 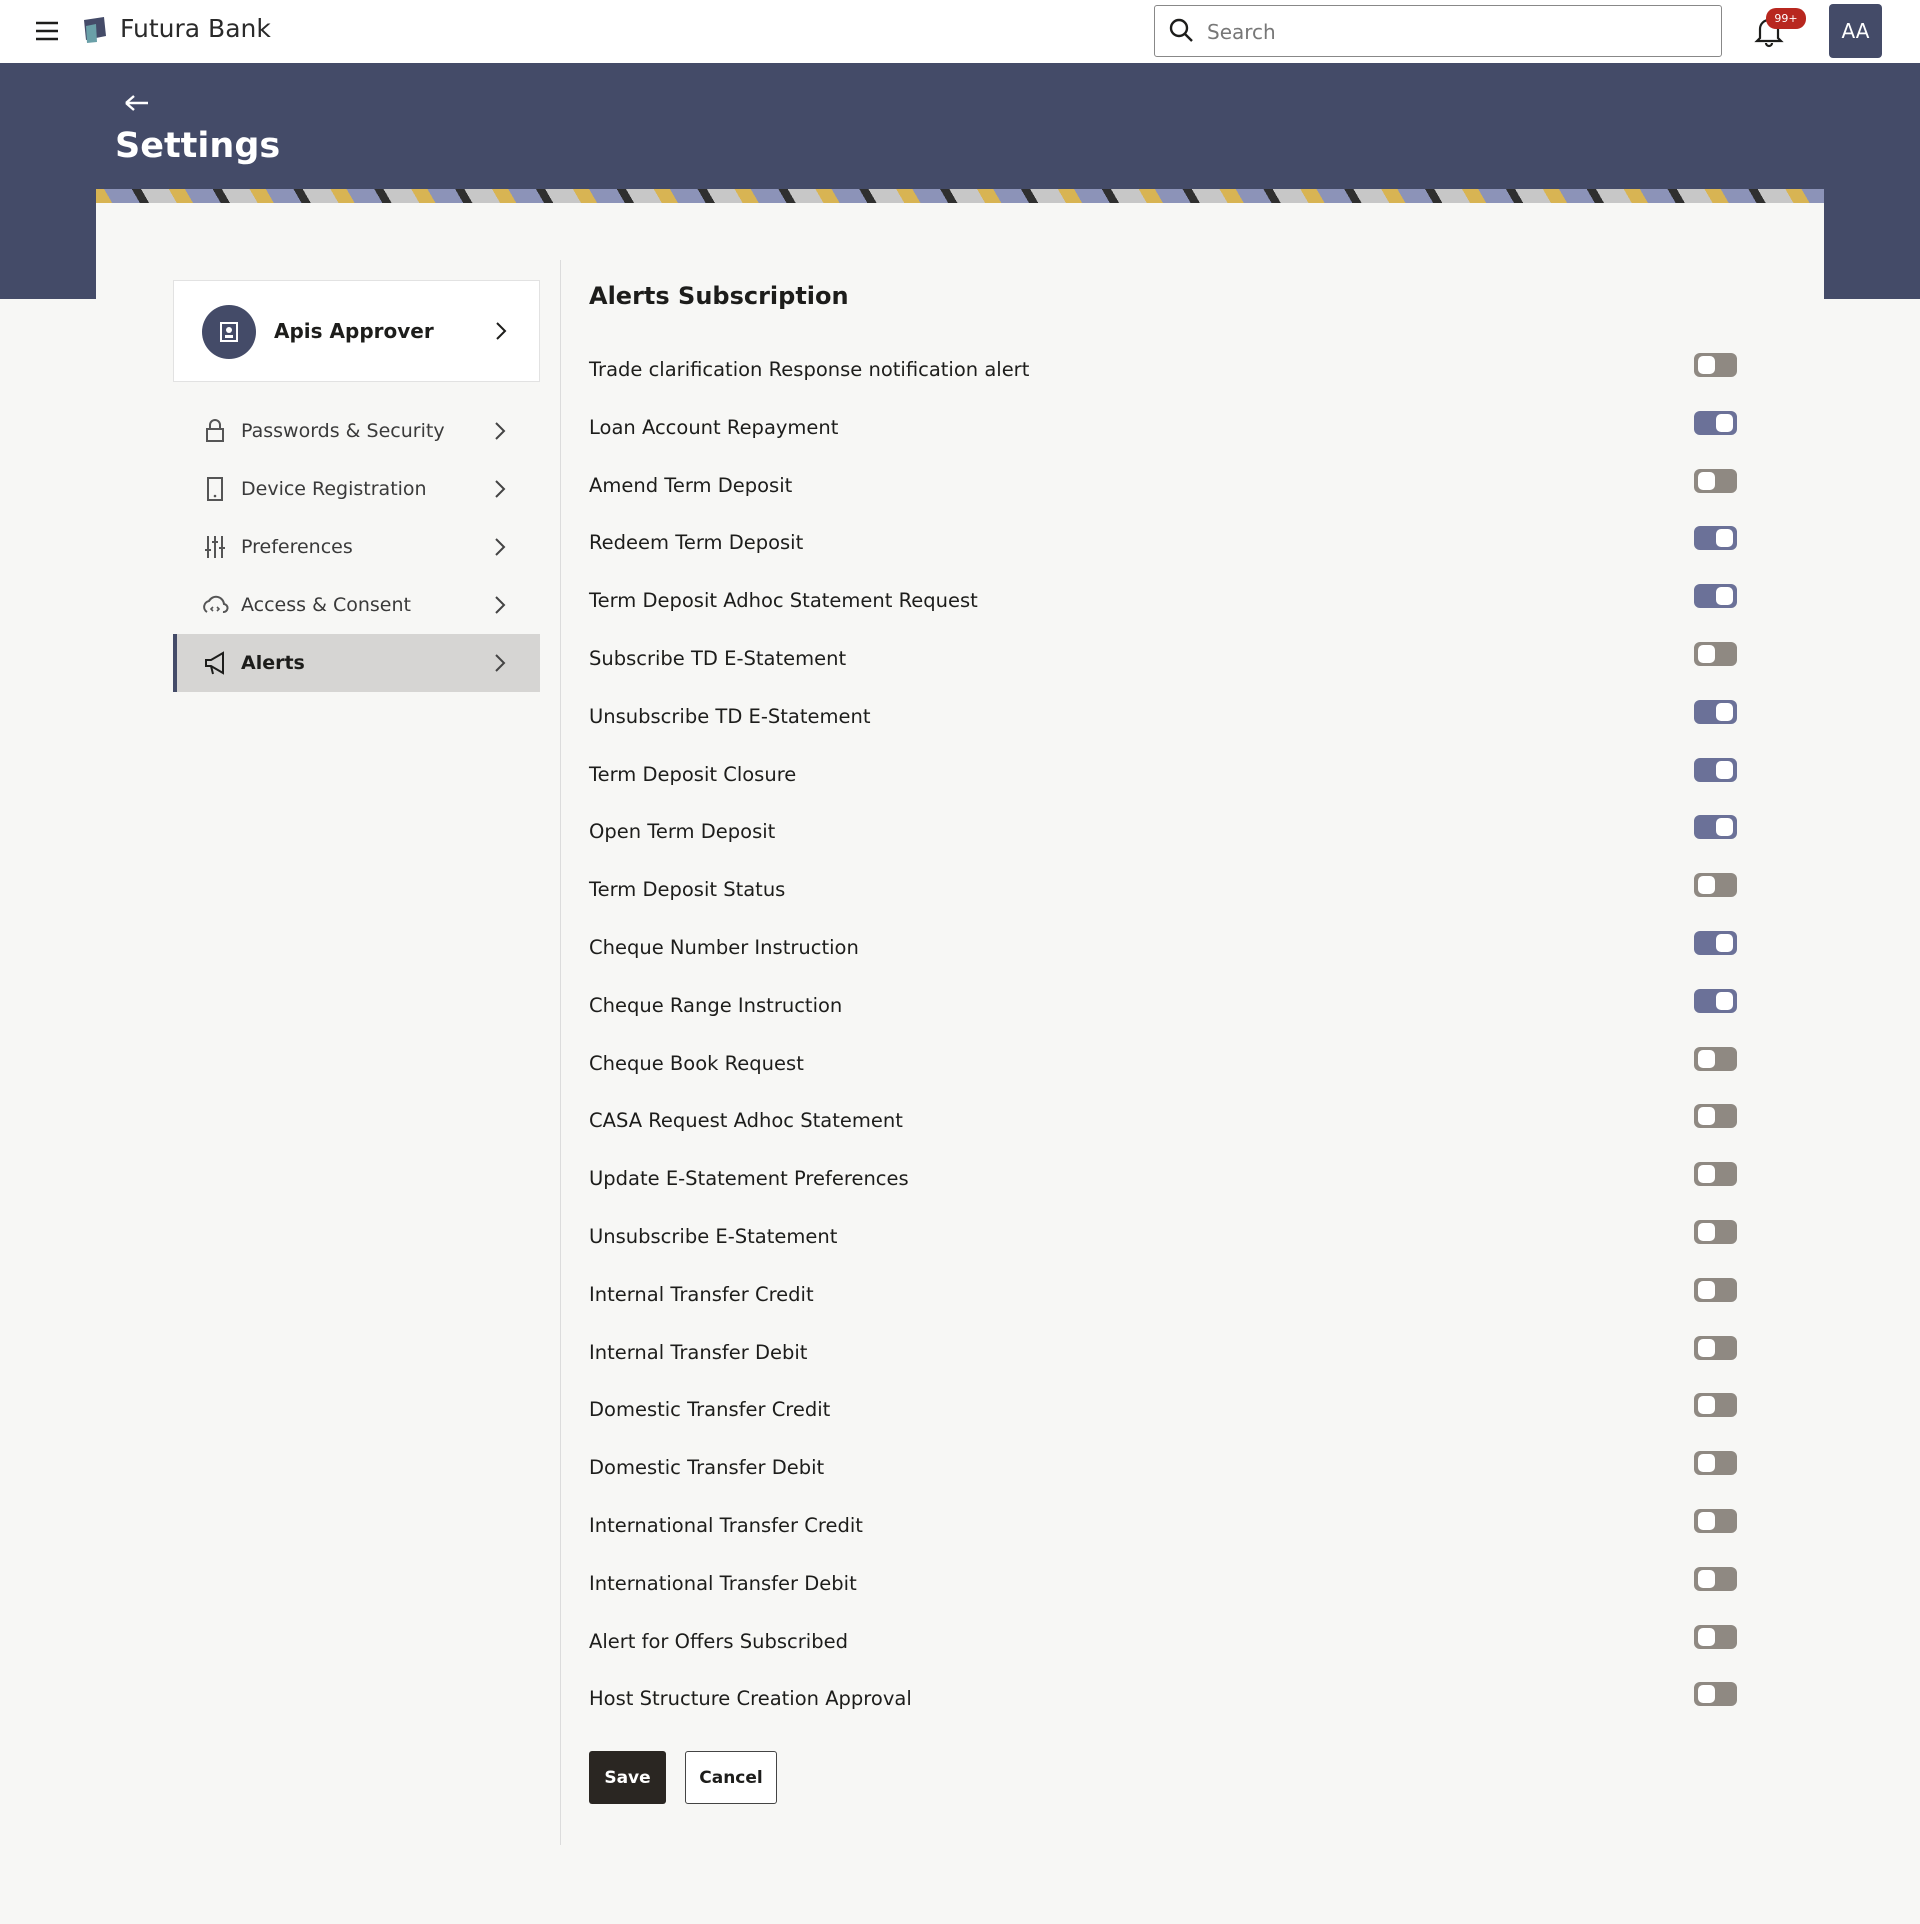 I want to click on decor-strip, so click(x=960, y=196).